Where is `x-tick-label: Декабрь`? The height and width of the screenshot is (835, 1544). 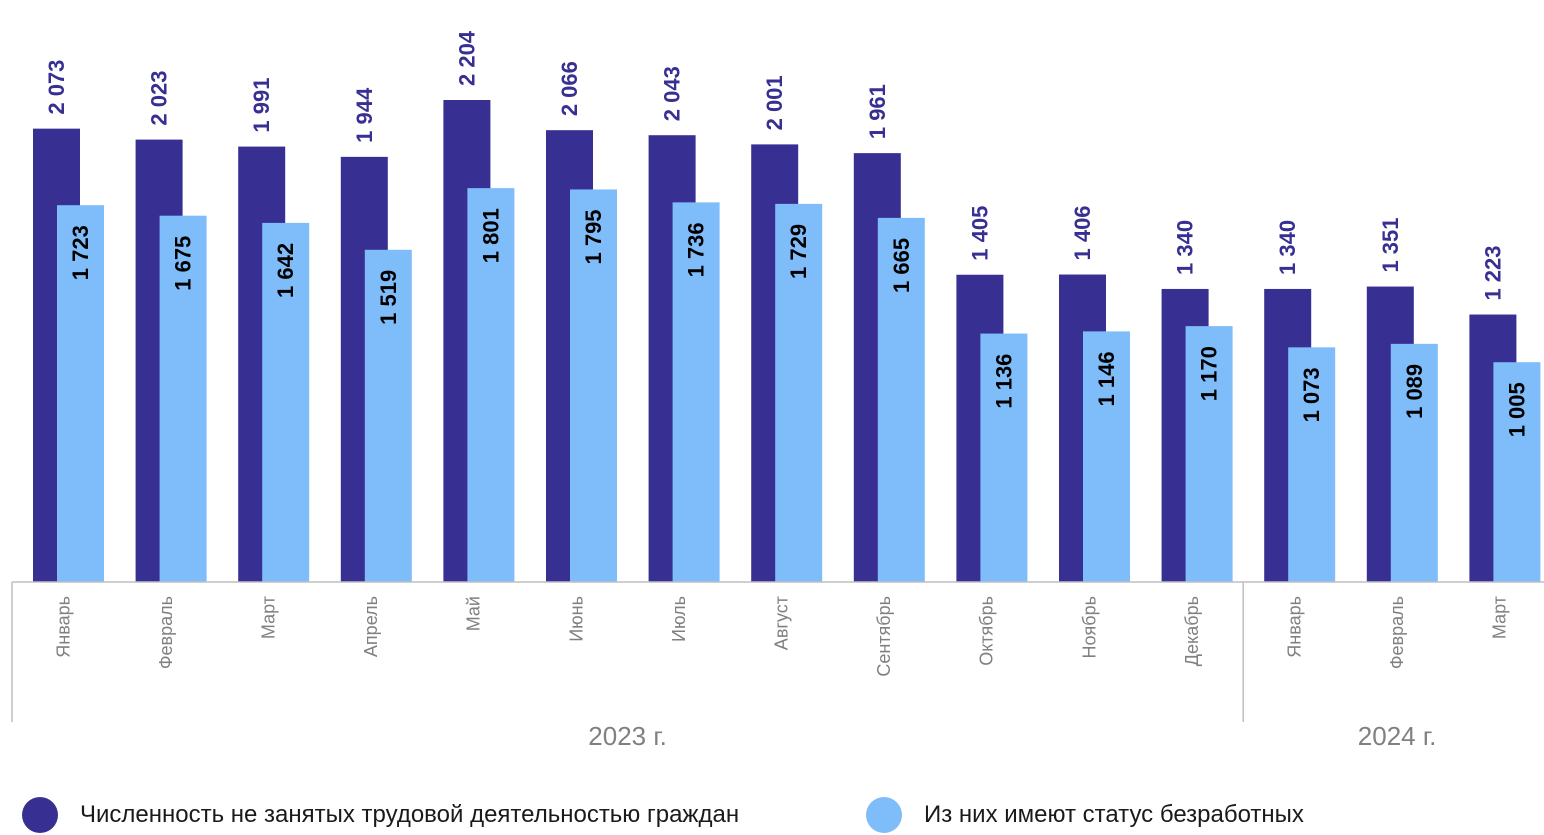
x-tick-label: Декабрь is located at coordinates (1192, 631).